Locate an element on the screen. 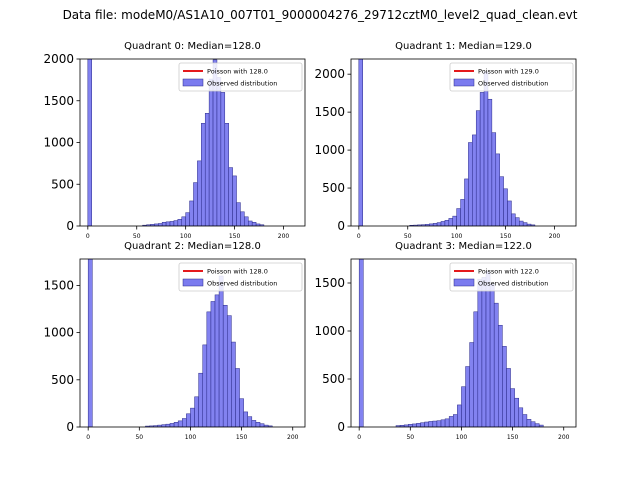 This screenshot has width=640, height=480. quadrant-title: Quadrant 0: Median=128.0 is located at coordinates (192, 46).